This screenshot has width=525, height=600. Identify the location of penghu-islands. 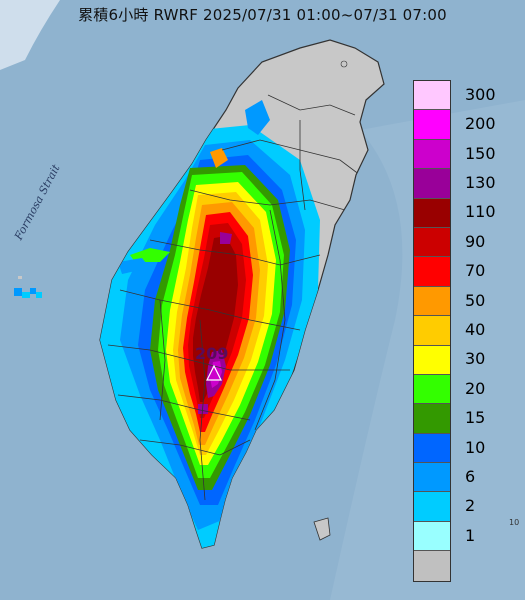
(28, 287).